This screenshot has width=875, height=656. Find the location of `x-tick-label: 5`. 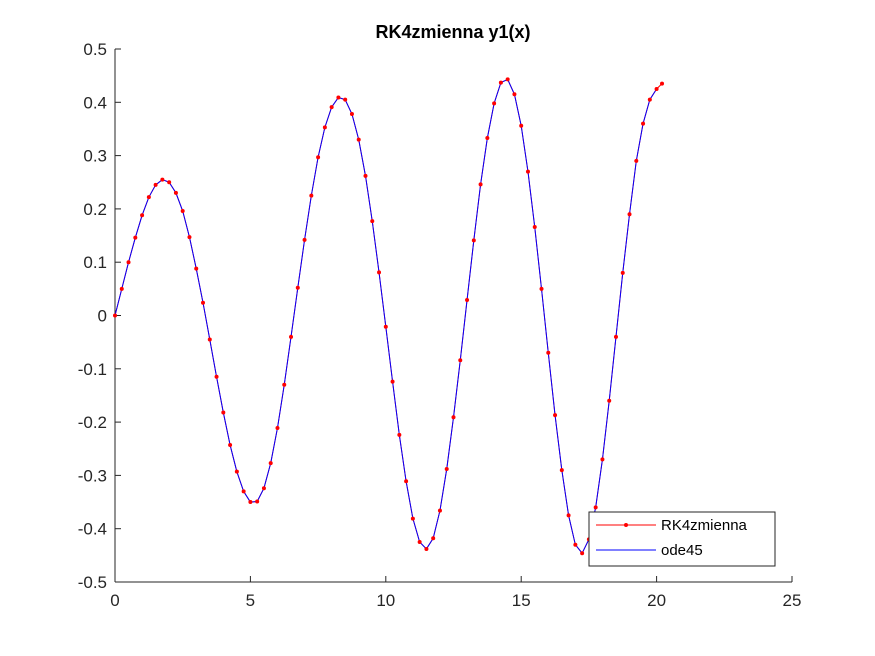

x-tick-label: 5 is located at coordinates (250, 600).